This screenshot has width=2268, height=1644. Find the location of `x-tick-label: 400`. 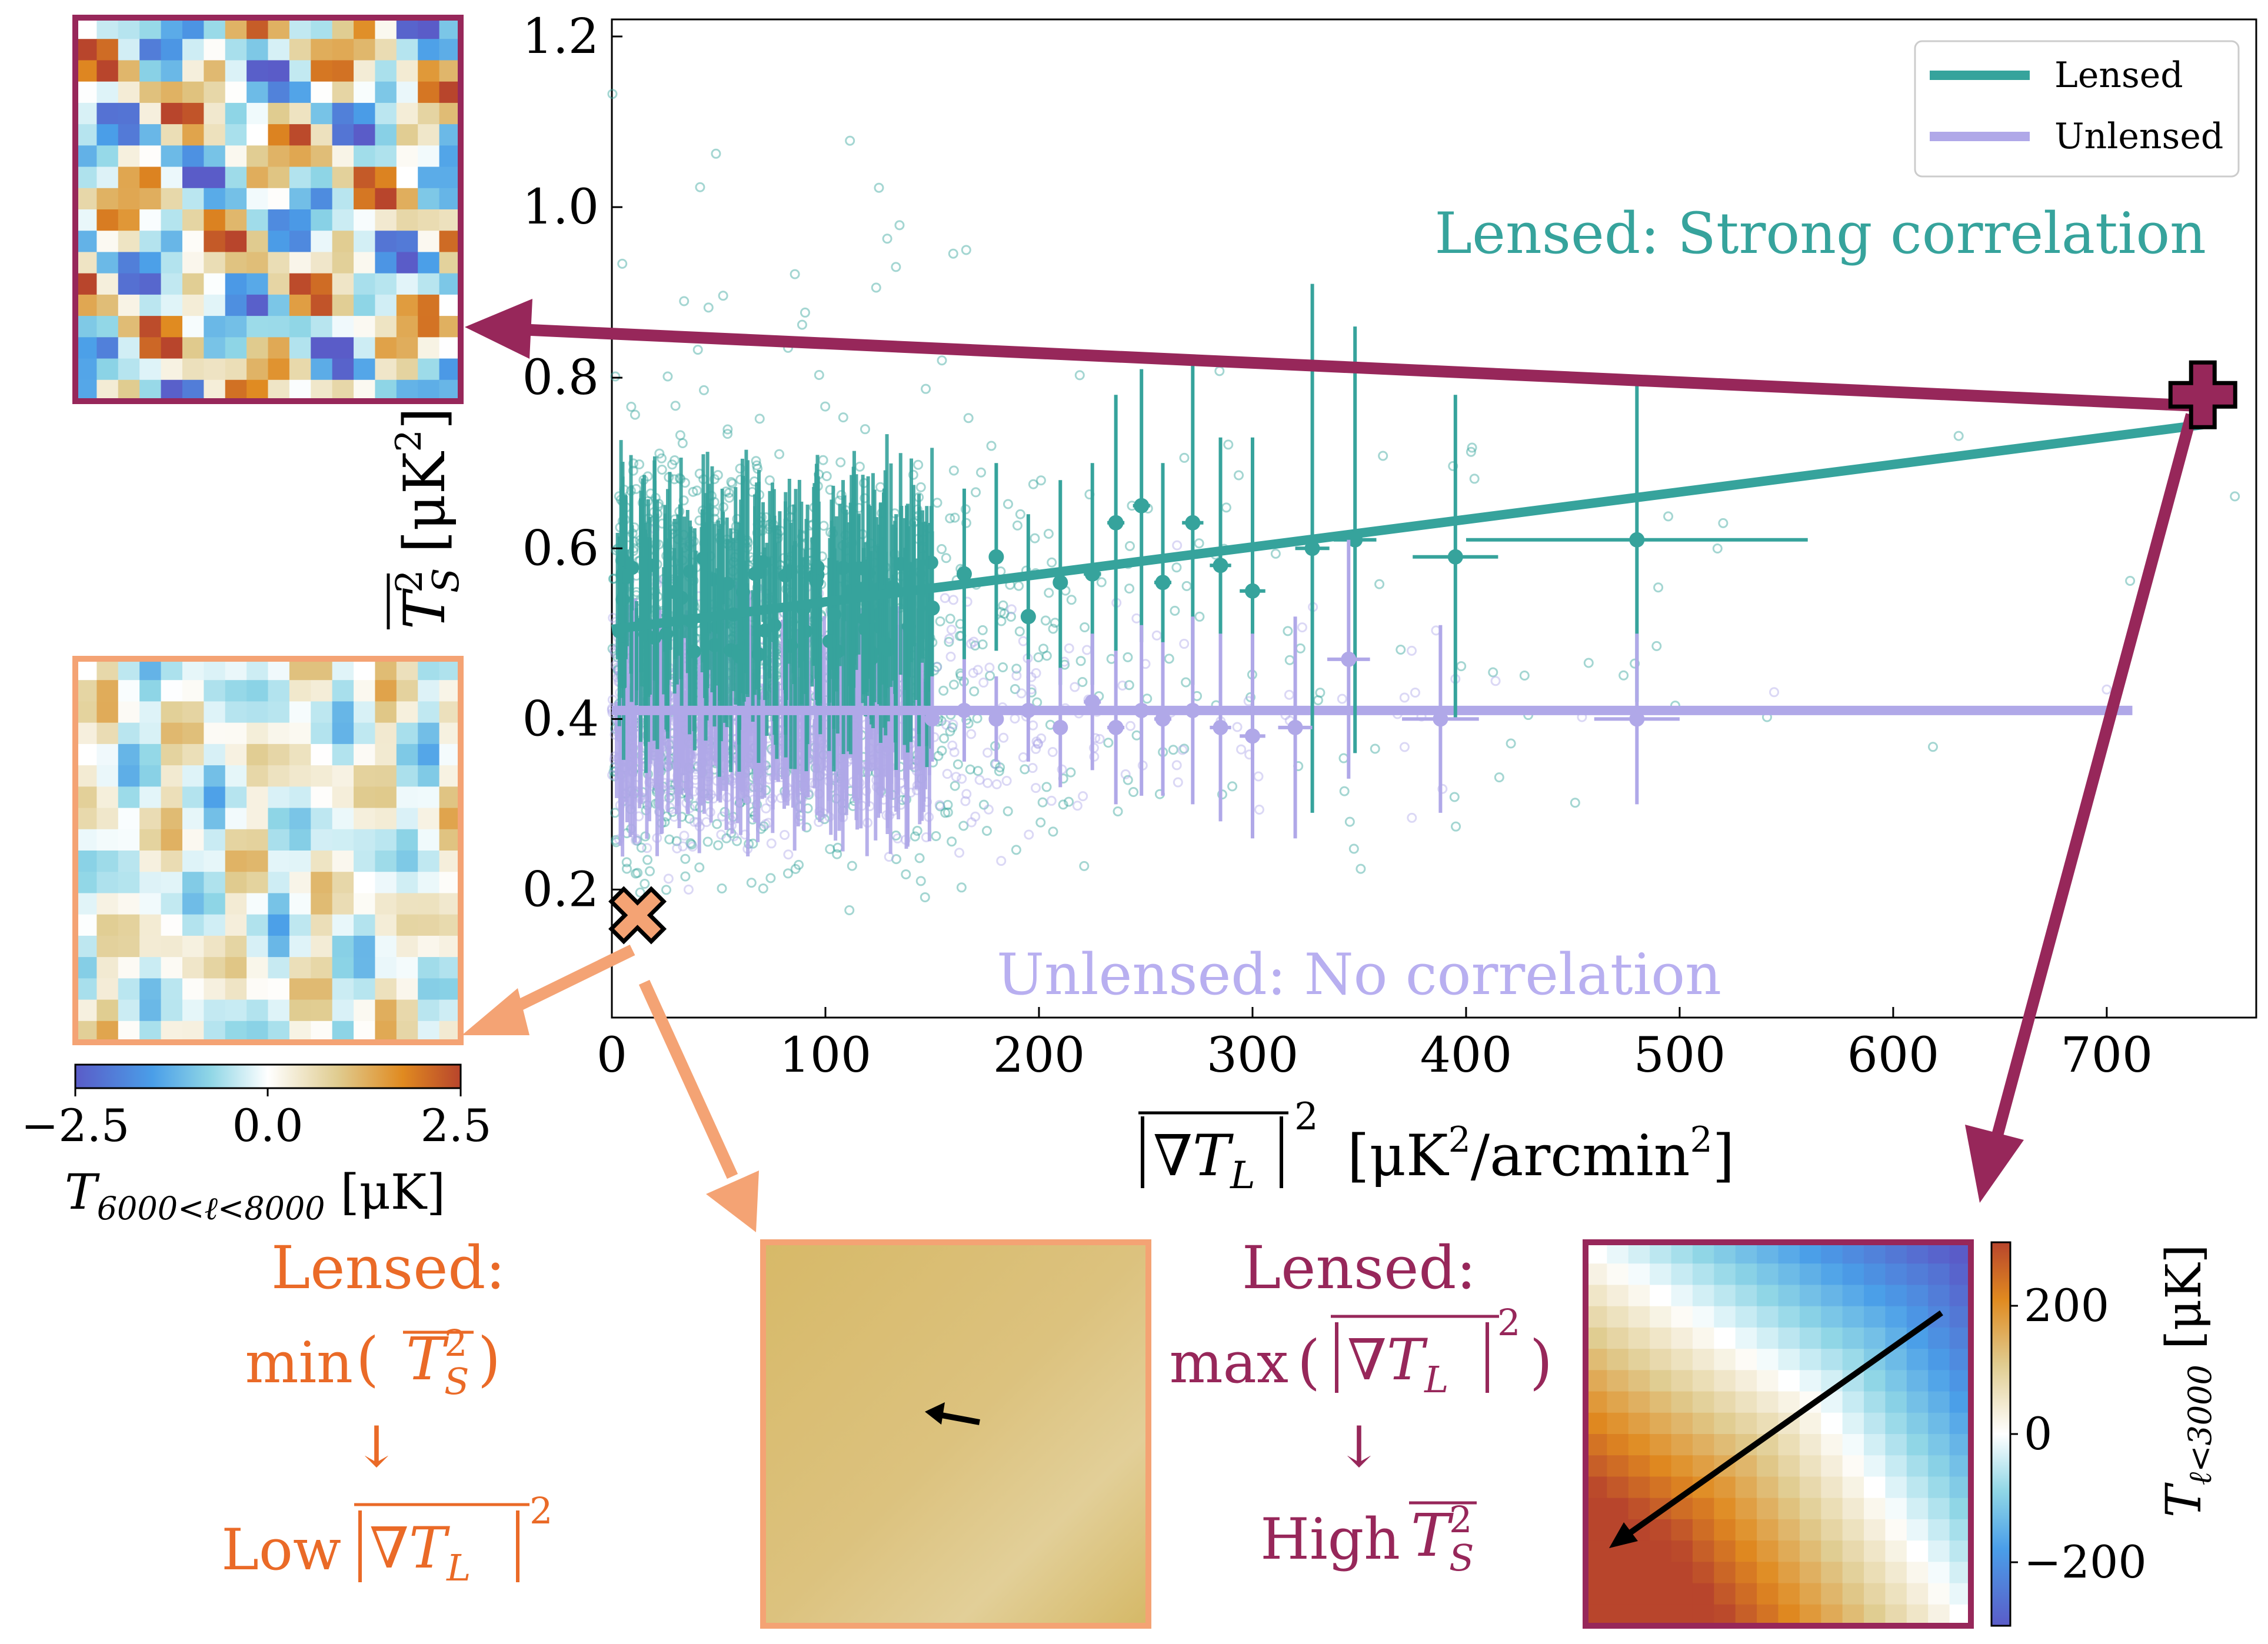

x-tick-label: 400 is located at coordinates (1466, 1055).